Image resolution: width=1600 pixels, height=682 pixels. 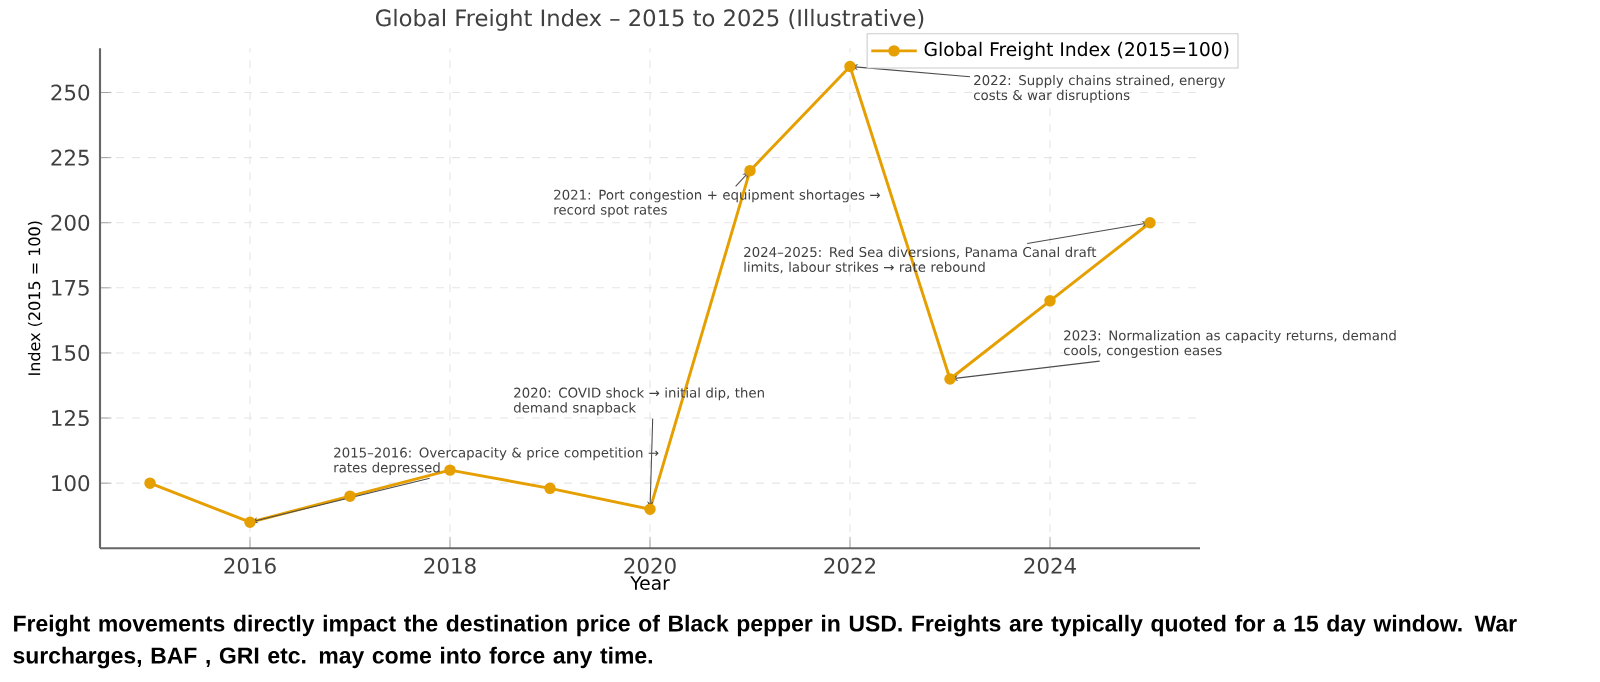 What do you see at coordinates (250, 565) in the screenshot?
I see `x-tick-label: 2016` at bounding box center [250, 565].